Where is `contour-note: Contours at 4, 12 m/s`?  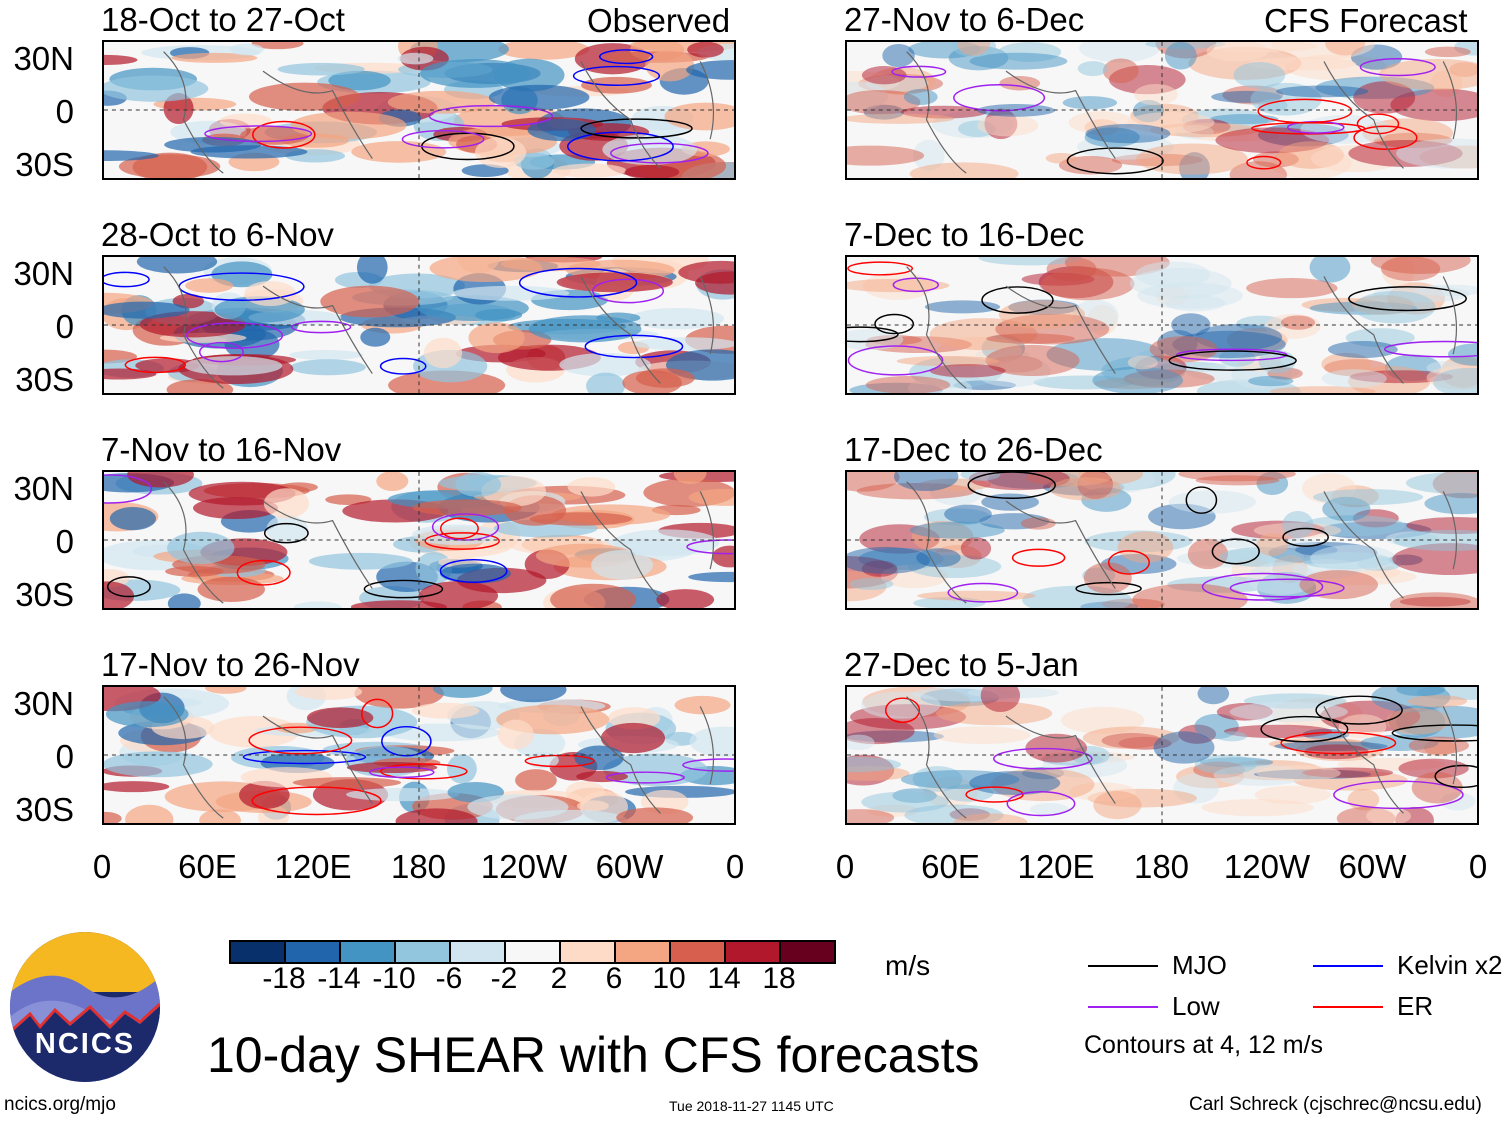
contour-note: Contours at 4, 12 m/s is located at coordinates (1204, 1045).